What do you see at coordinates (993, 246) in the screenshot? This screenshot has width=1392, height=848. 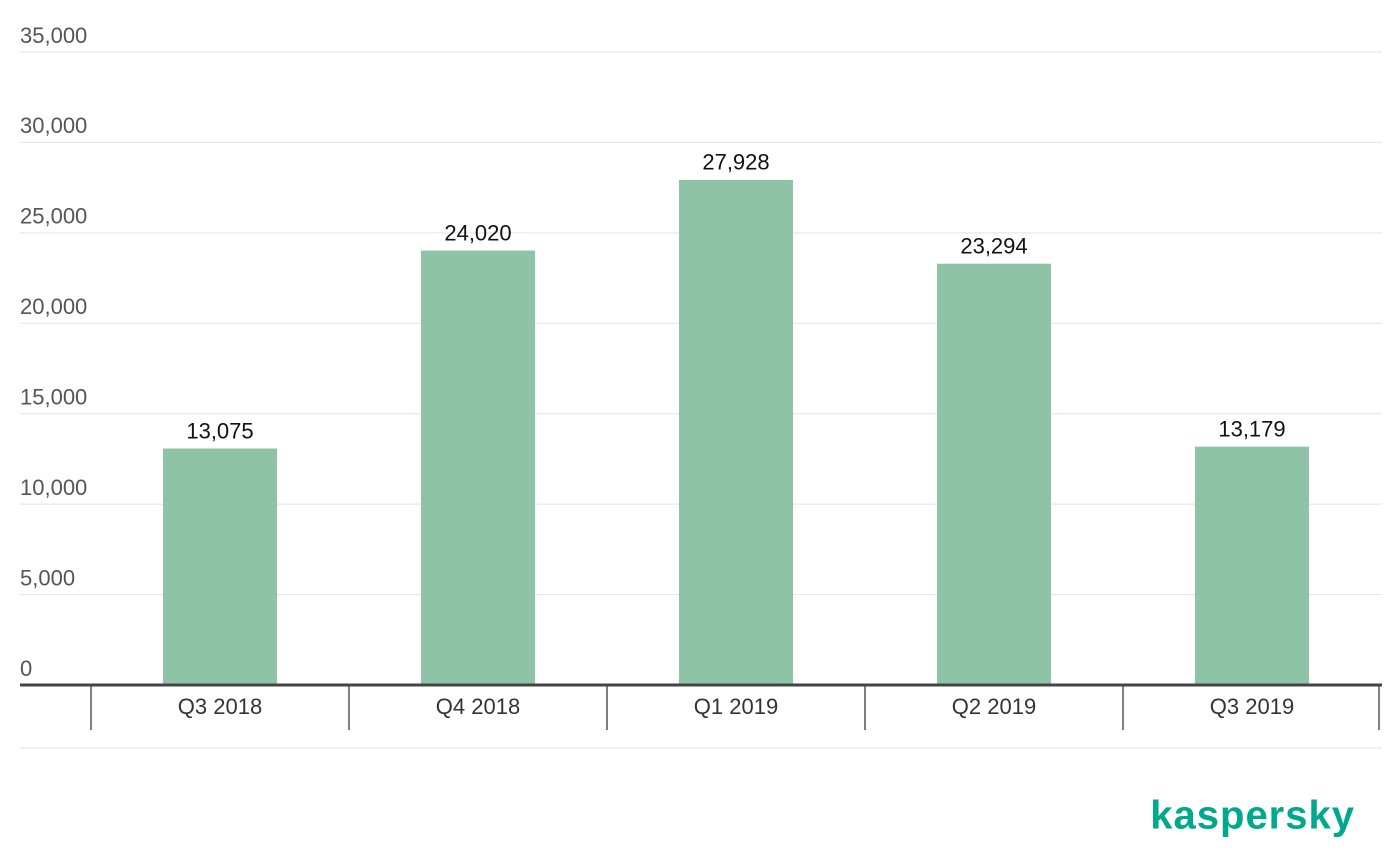 I see `value-label: 23,294` at bounding box center [993, 246].